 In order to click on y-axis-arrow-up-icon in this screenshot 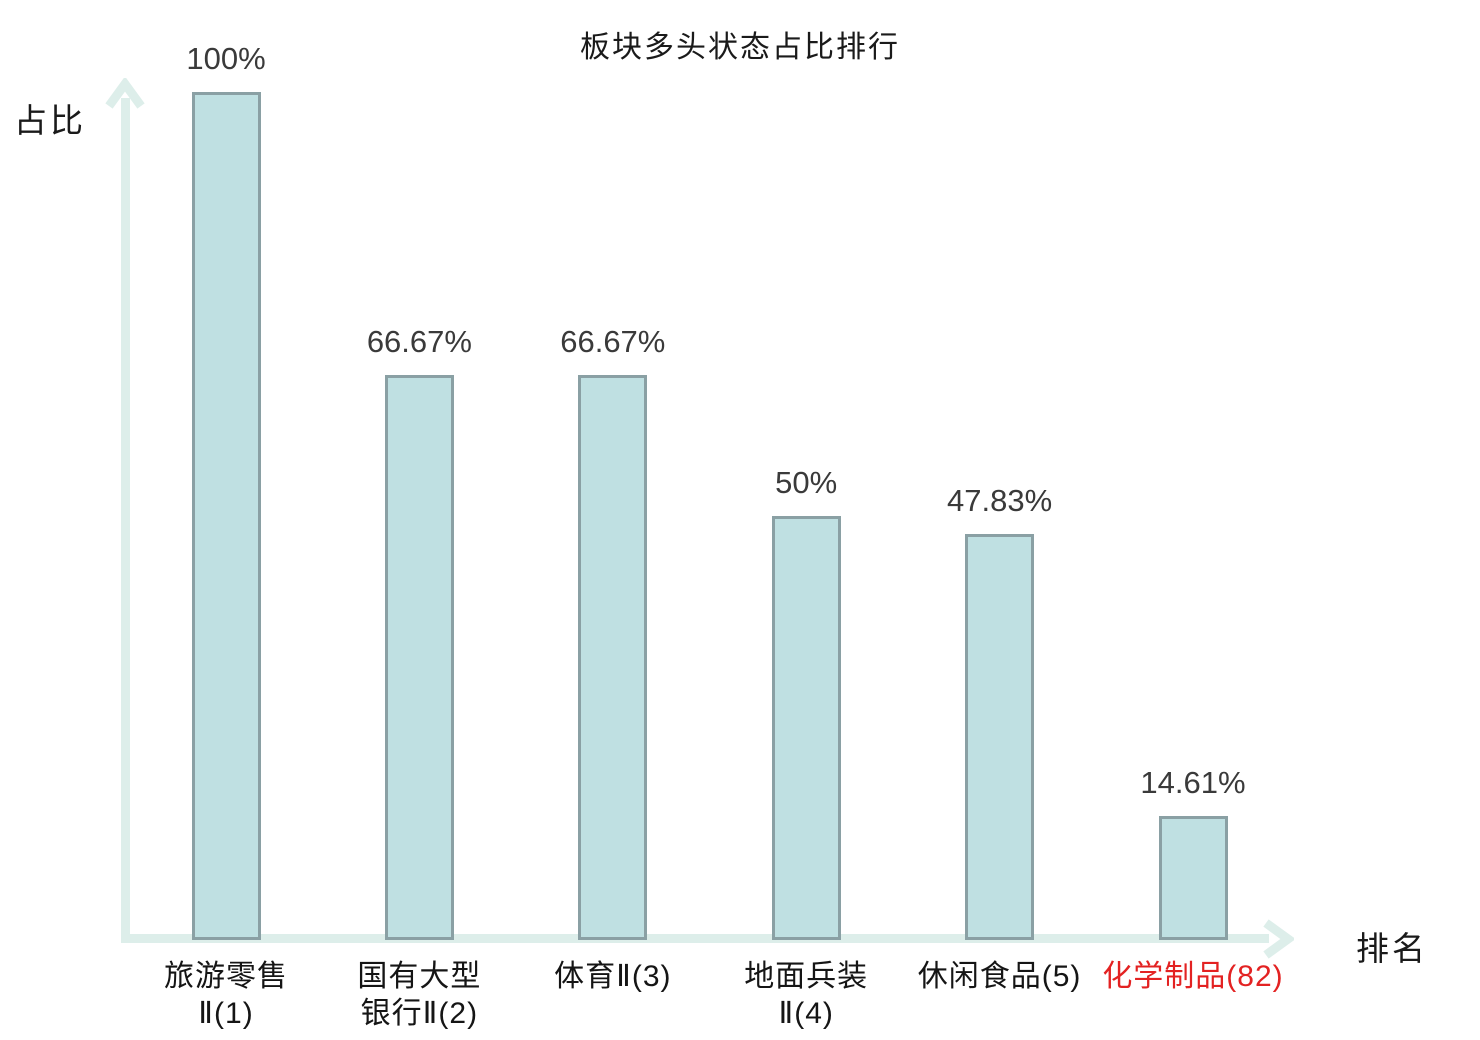, I will do `click(125, 95)`.